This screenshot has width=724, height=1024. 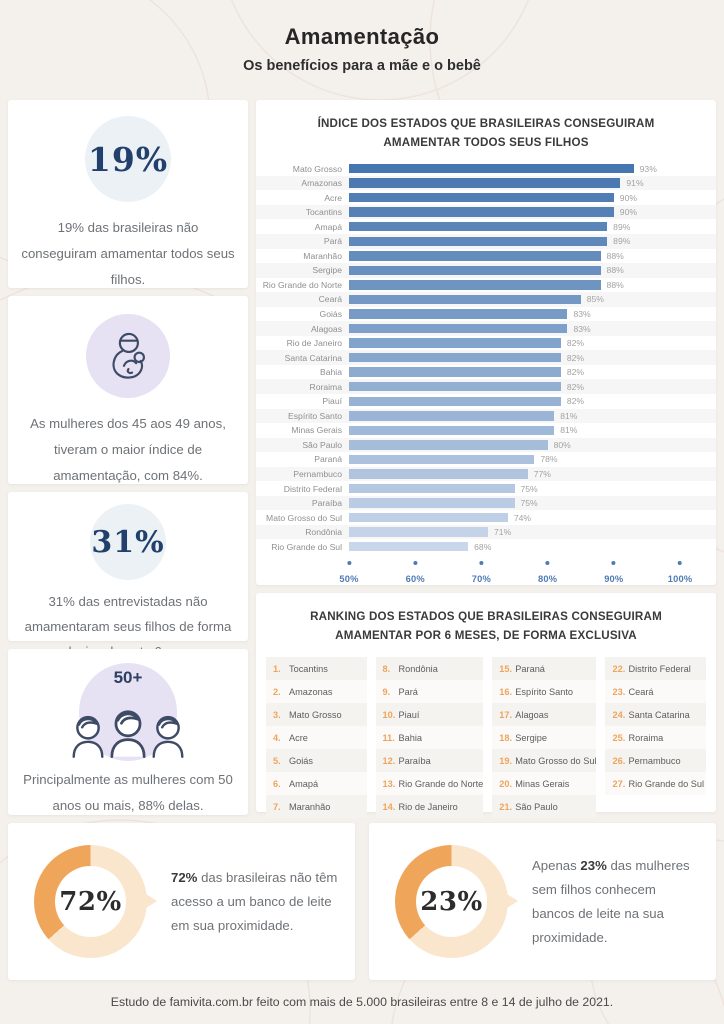 What do you see at coordinates (531, 737) in the screenshot?
I see `rank-state-name: Sergipe` at bounding box center [531, 737].